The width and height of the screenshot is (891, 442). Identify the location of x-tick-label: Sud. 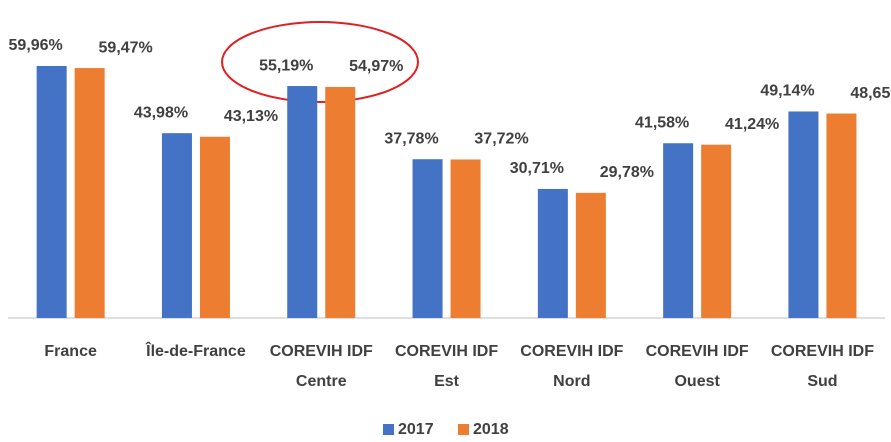
(822, 381).